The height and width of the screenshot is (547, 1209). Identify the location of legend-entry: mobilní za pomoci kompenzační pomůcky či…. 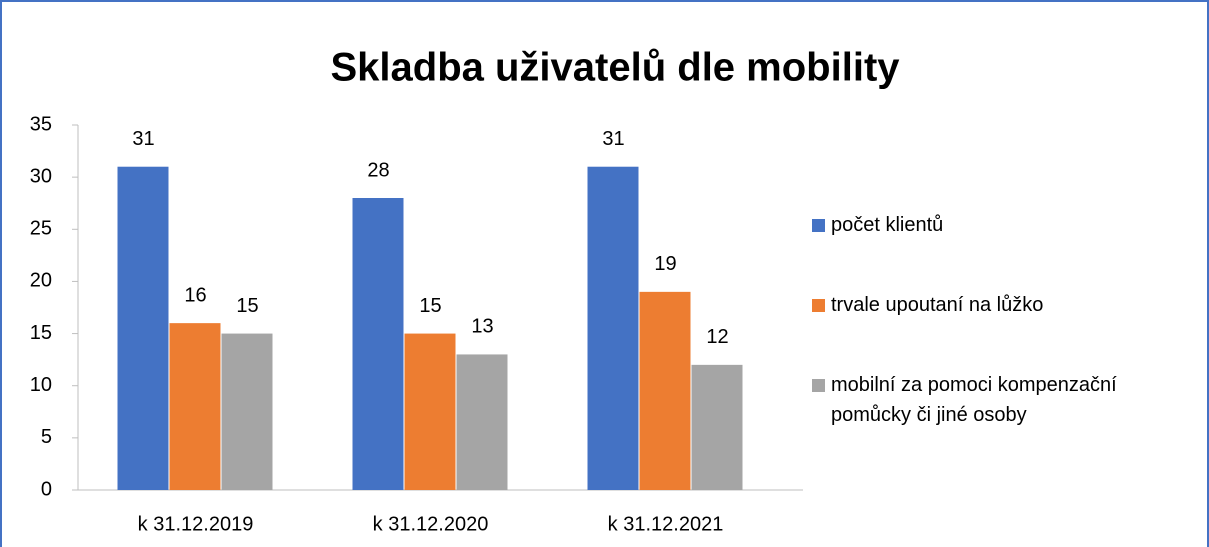
(1007, 400).